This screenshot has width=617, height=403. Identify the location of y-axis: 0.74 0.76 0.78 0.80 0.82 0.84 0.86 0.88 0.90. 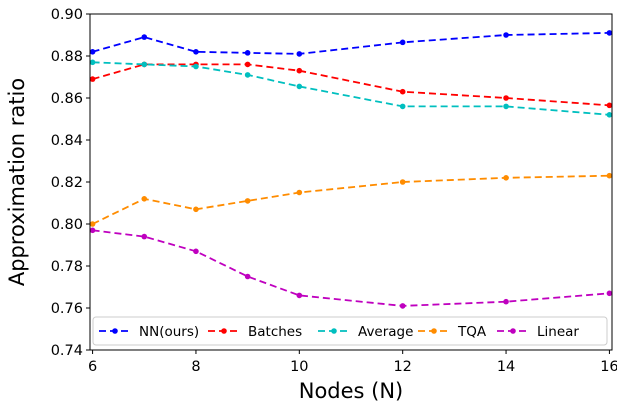
(70, 183).